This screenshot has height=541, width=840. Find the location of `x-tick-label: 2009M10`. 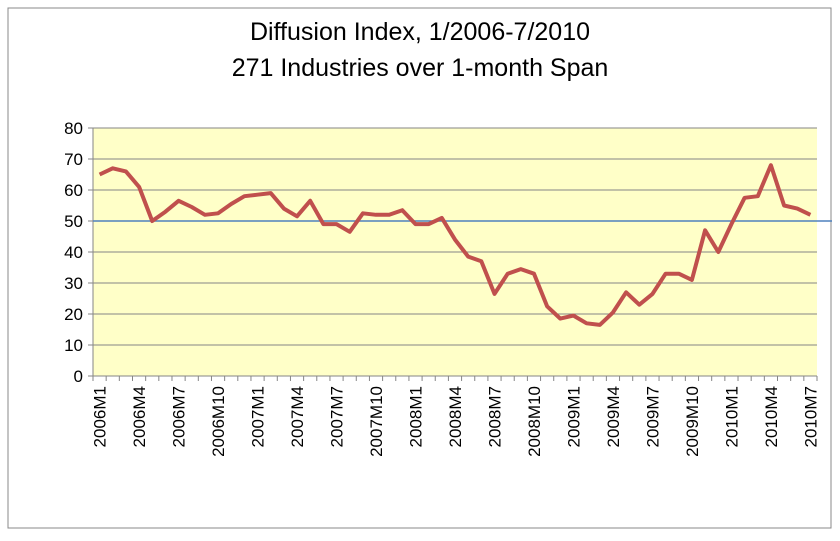

x-tick-label: 2009M10 is located at coordinates (692, 421).